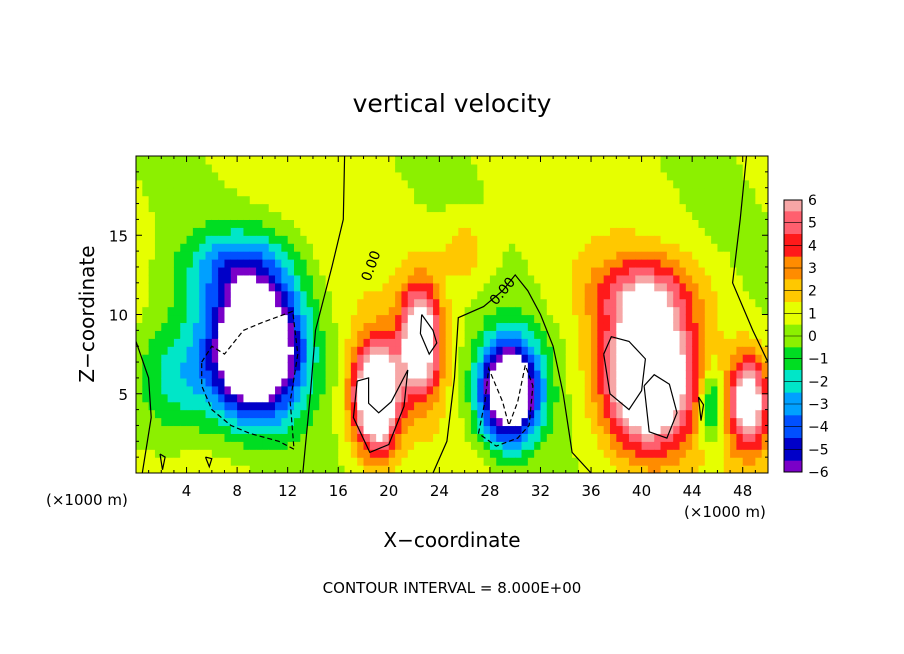  What do you see at coordinates (812, 292) in the screenshot?
I see `colorbar-label: 2` at bounding box center [812, 292].